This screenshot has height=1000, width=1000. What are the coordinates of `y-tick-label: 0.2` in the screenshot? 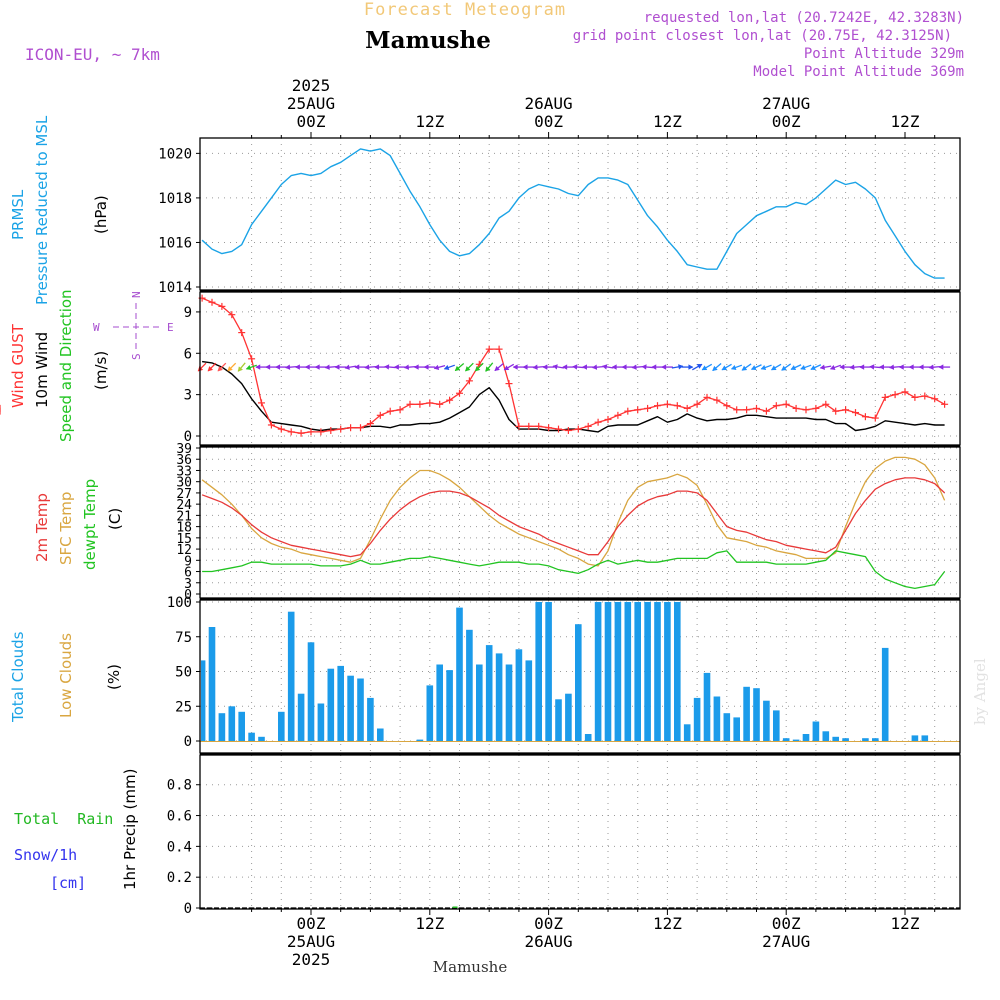 It's located at (179, 878).